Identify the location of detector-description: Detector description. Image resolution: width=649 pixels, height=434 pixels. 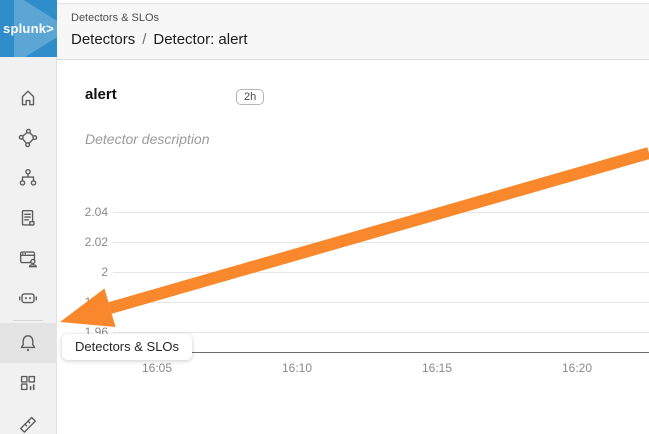
(147, 139).